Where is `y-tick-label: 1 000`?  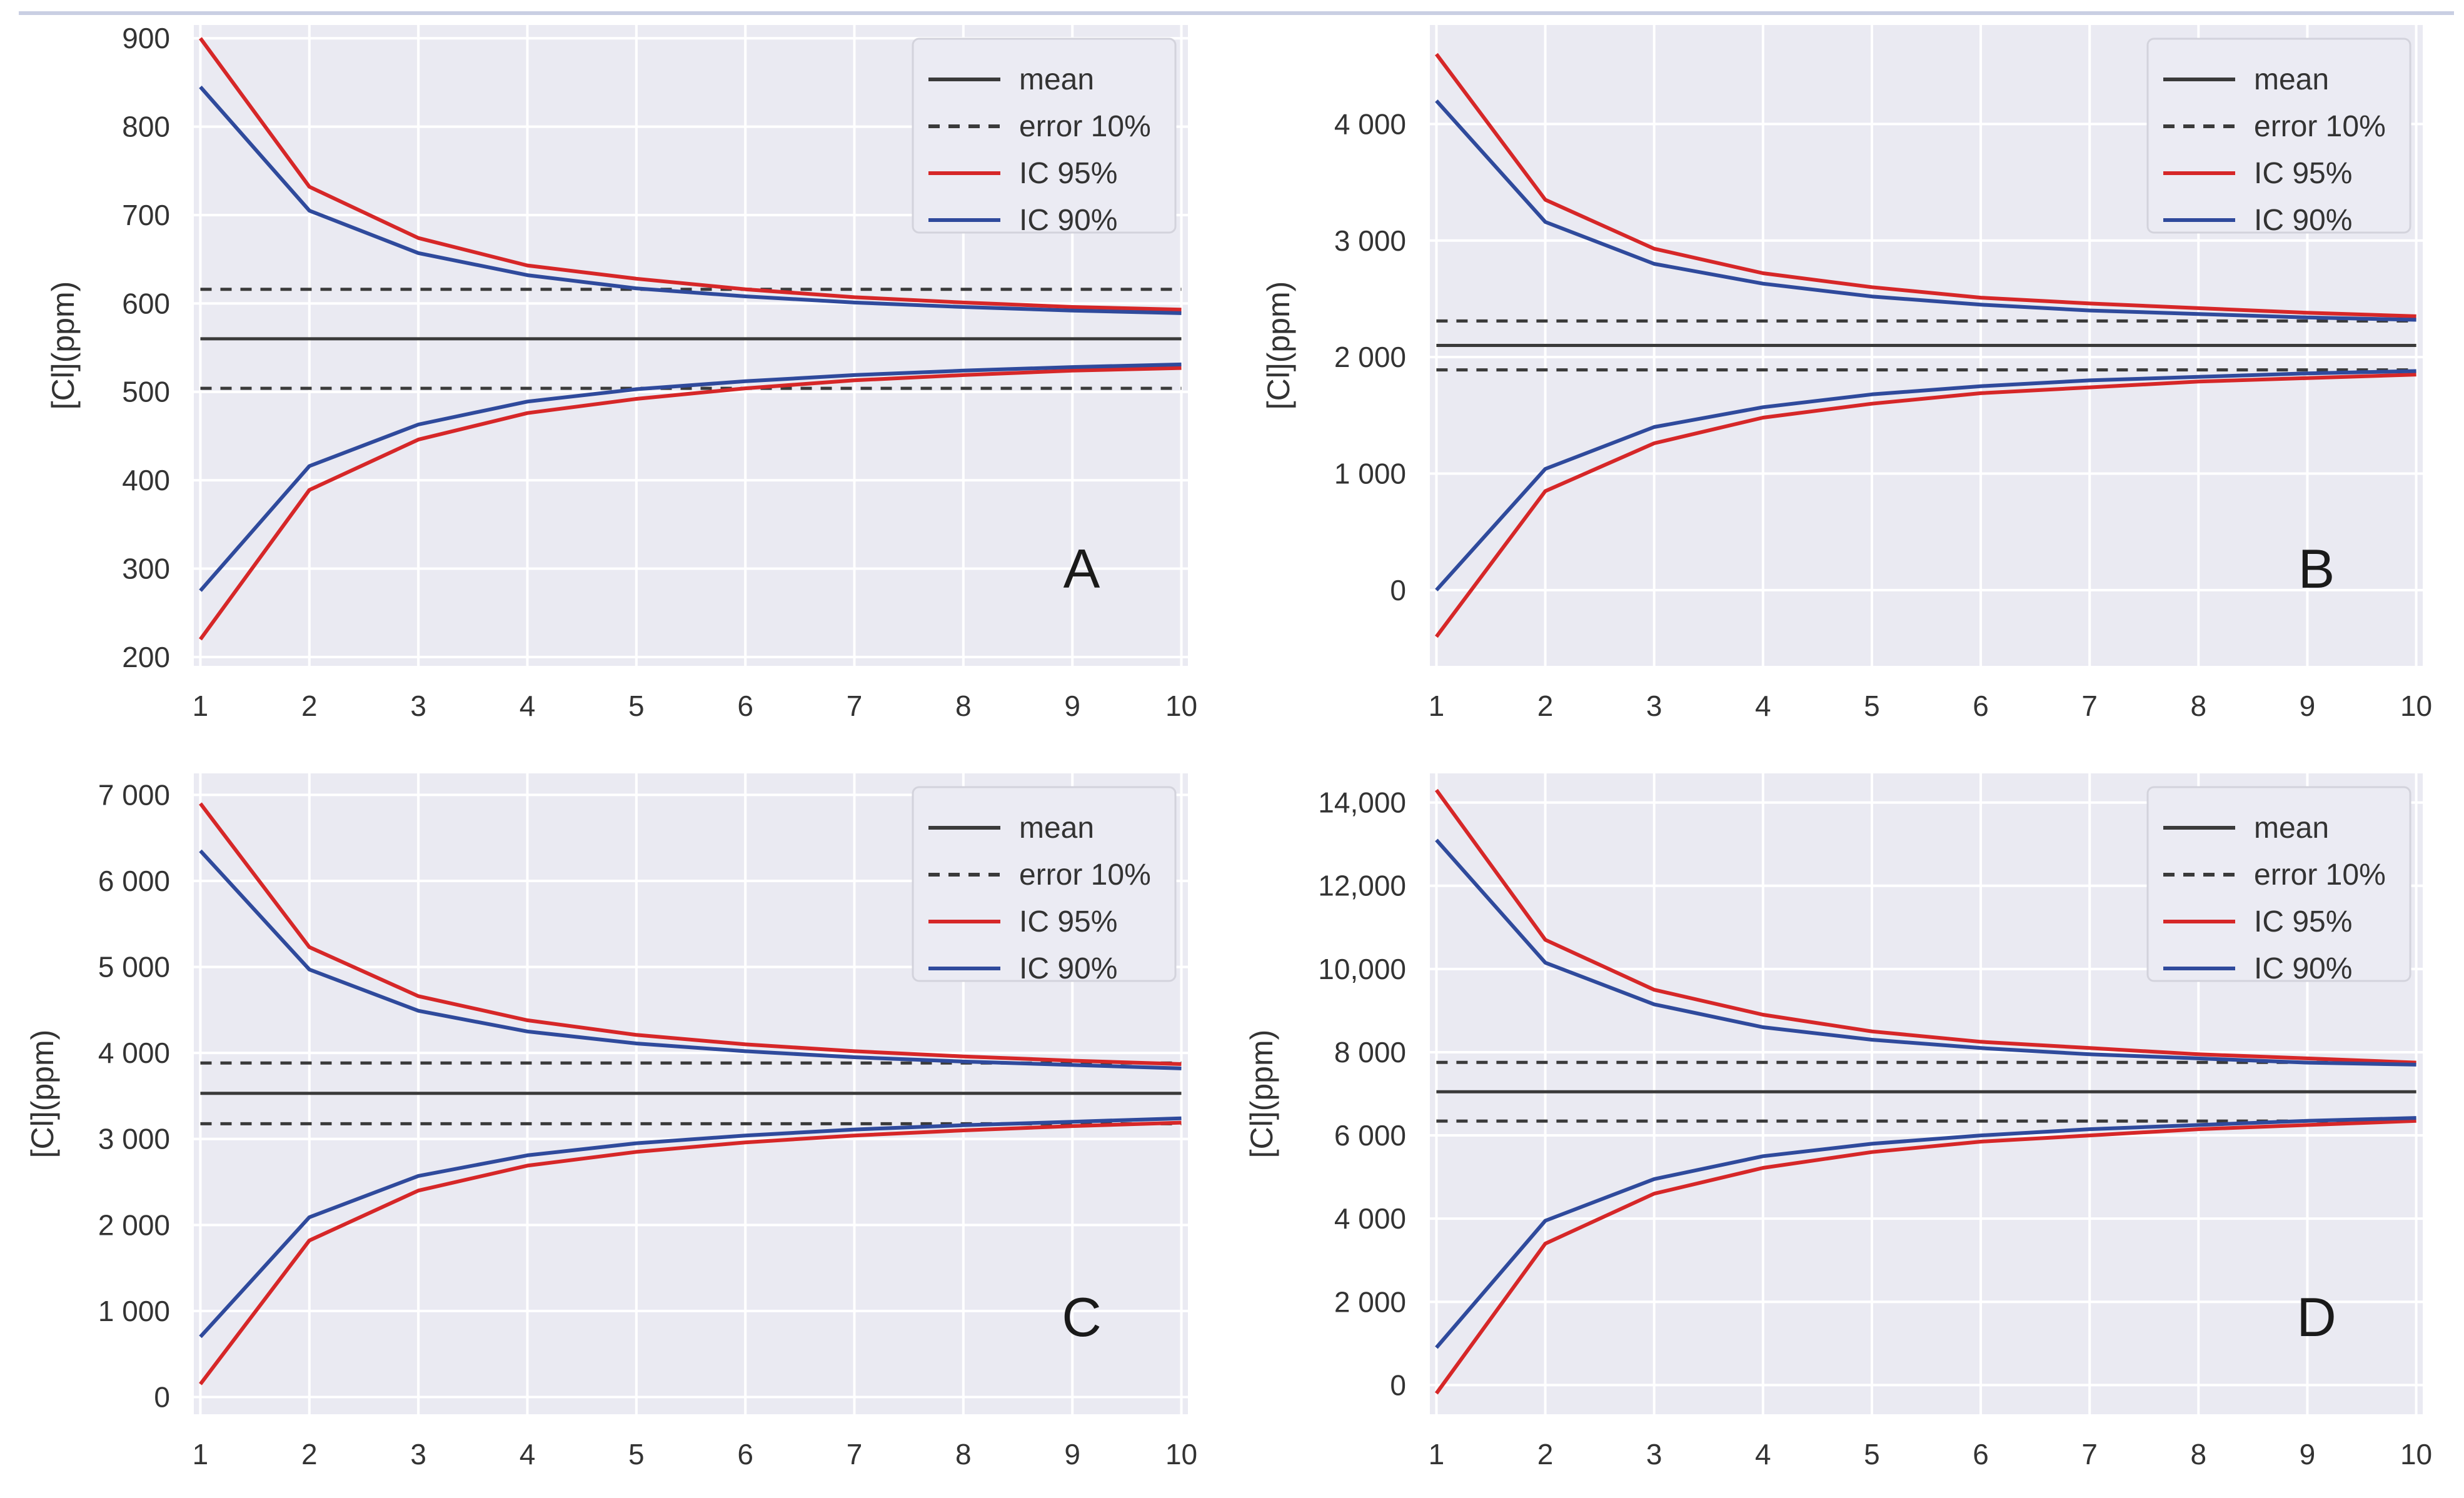
y-tick-label: 1 000 is located at coordinates (1370, 474).